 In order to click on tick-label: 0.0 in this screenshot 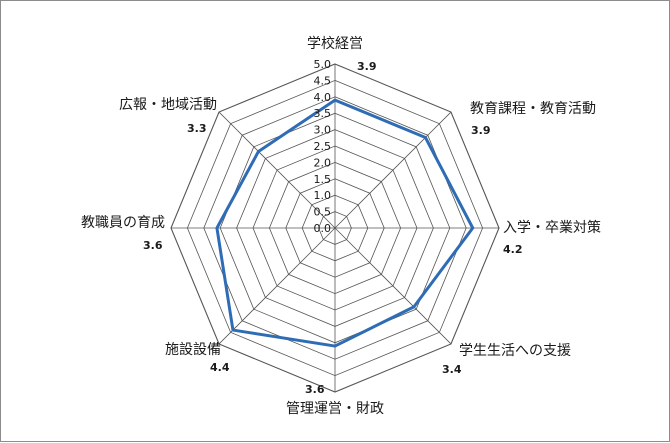, I will do `click(323, 228)`.